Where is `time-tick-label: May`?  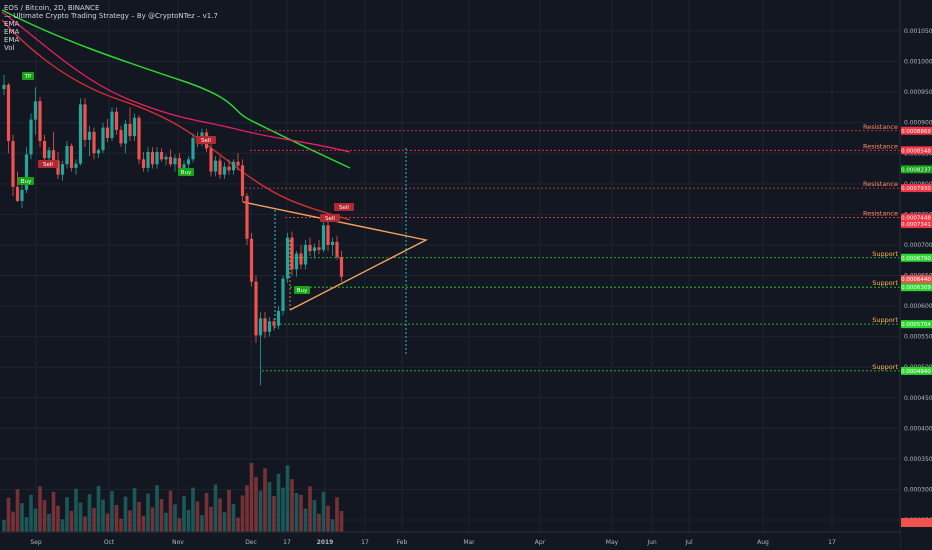
time-tick-label: May is located at coordinates (612, 542).